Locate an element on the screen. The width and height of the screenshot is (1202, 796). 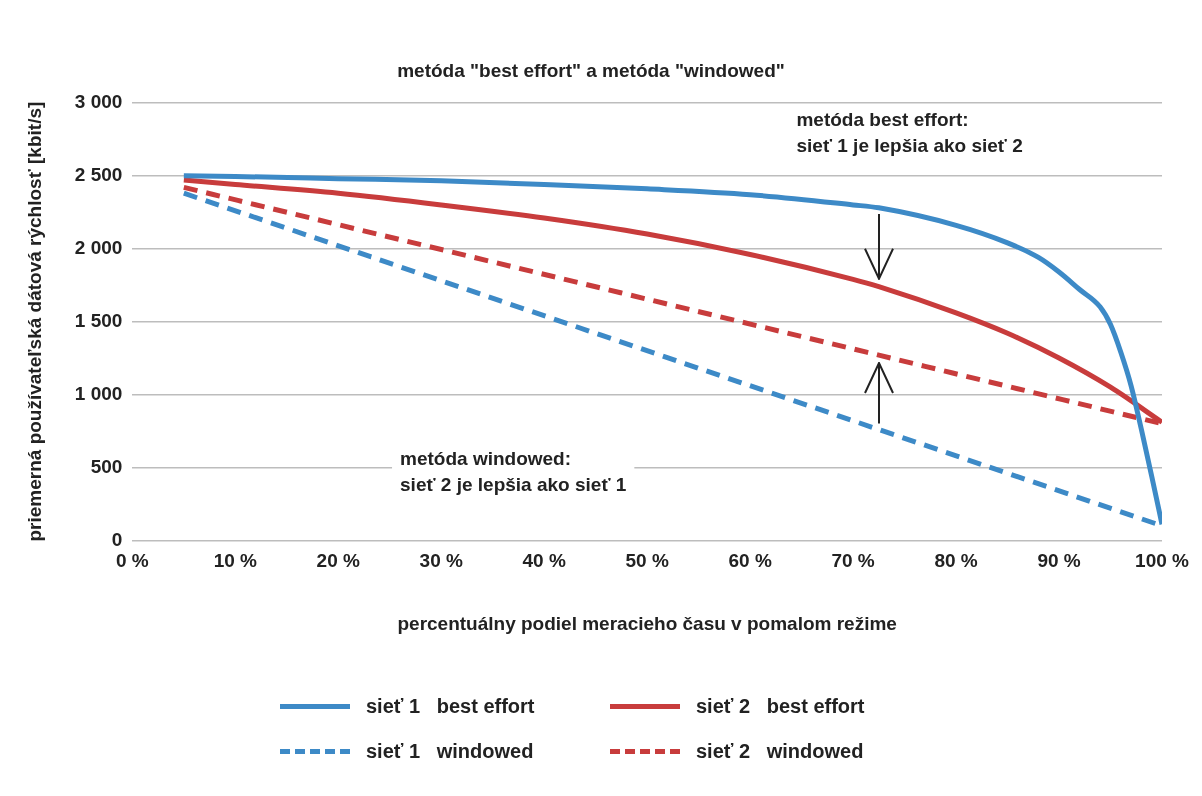
y-tick-label: 0 is located at coordinates (117, 539).